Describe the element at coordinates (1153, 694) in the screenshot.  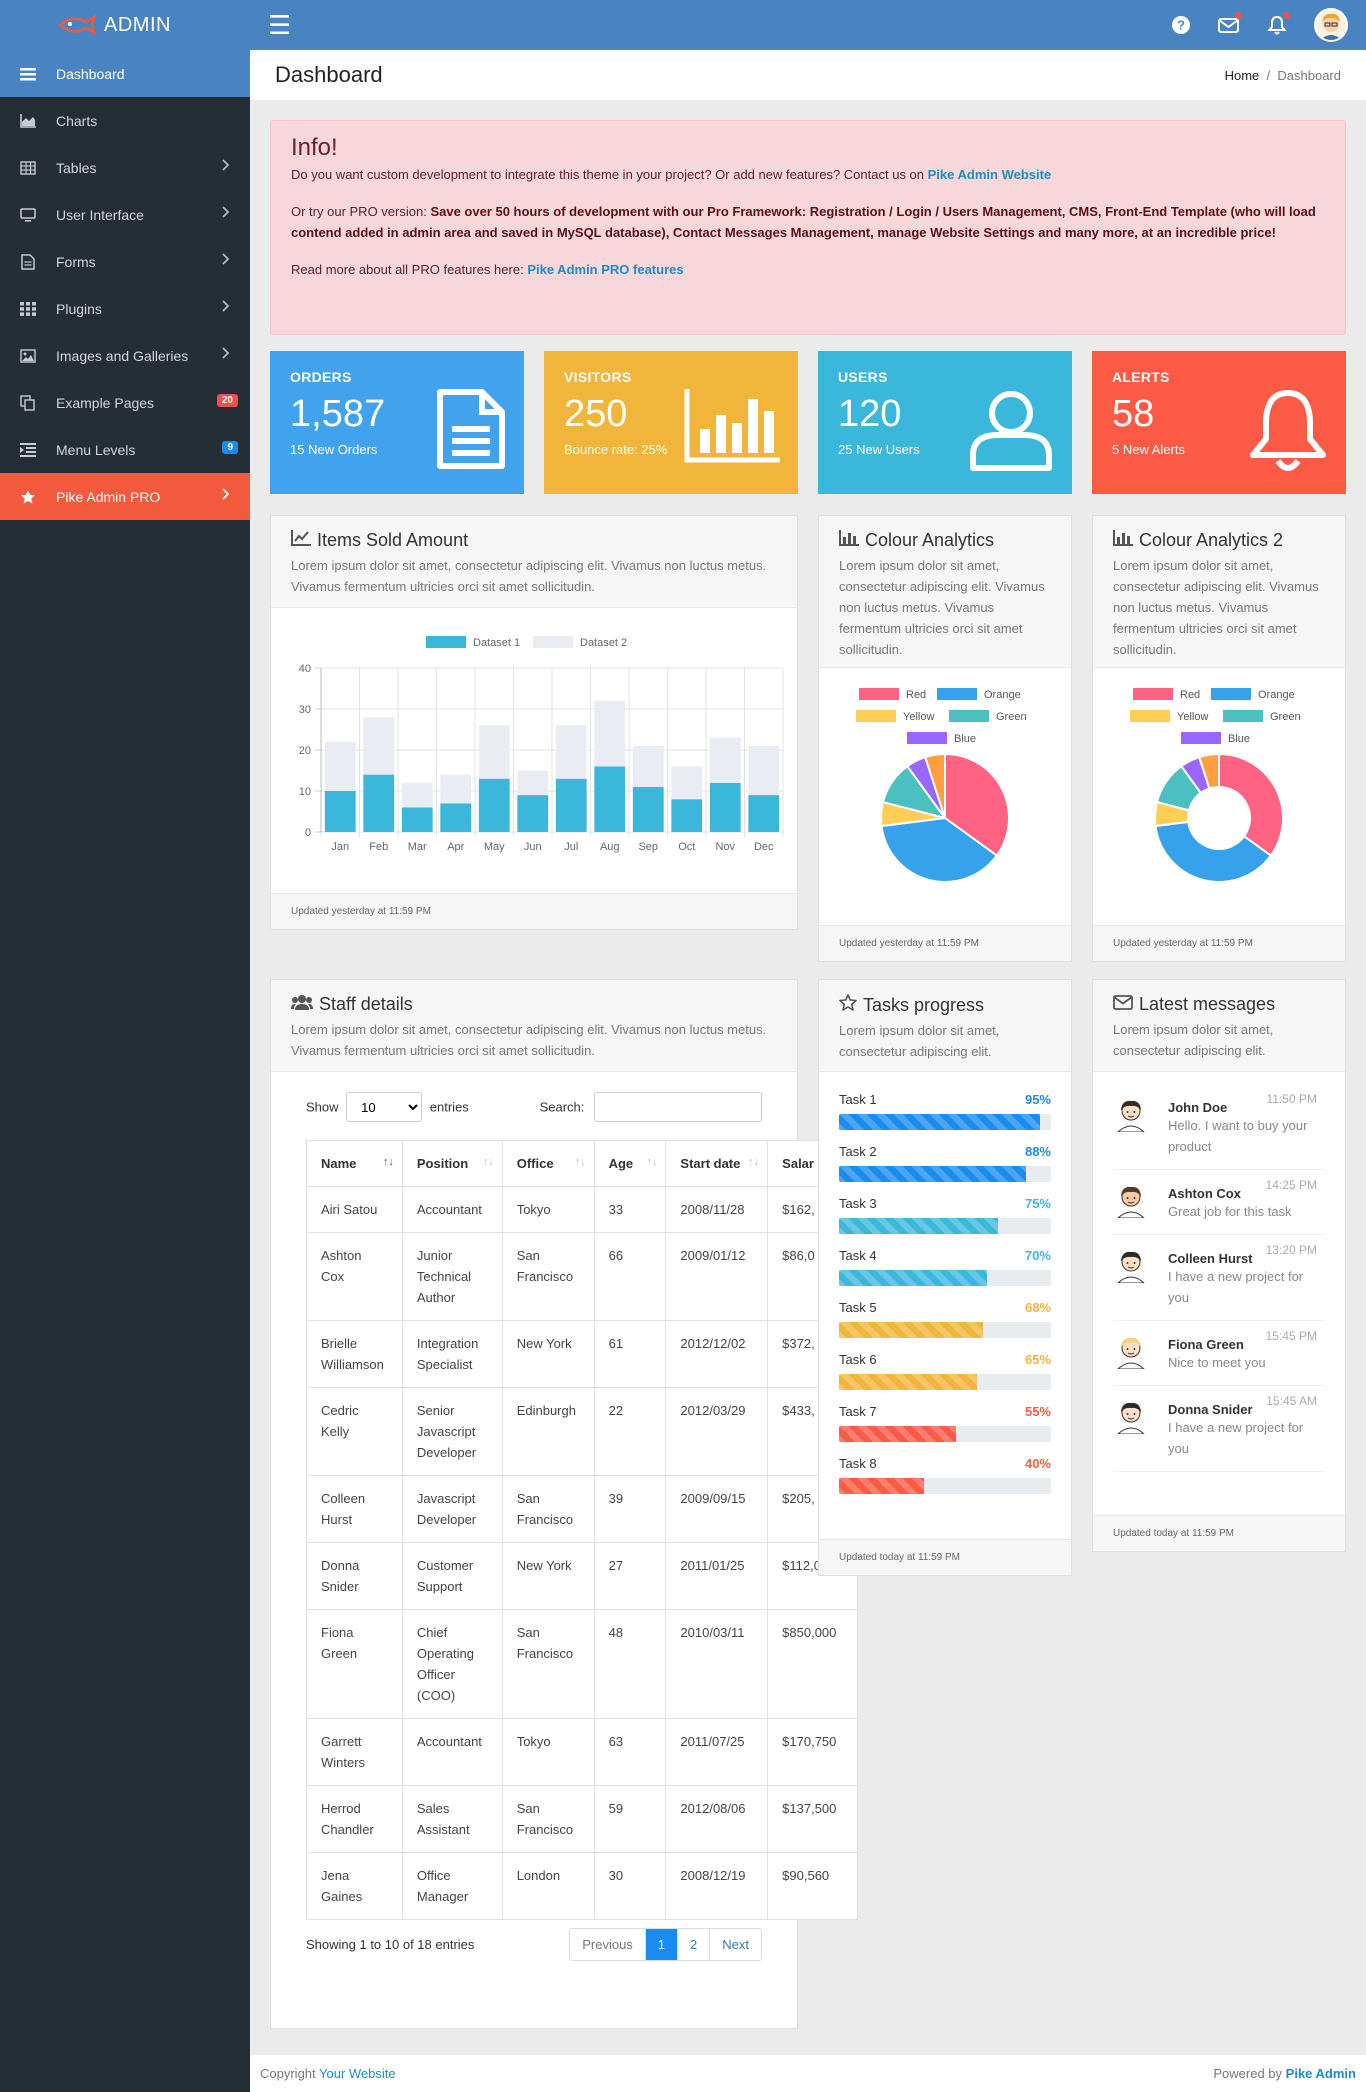
I see `legend-swatch` at that location.